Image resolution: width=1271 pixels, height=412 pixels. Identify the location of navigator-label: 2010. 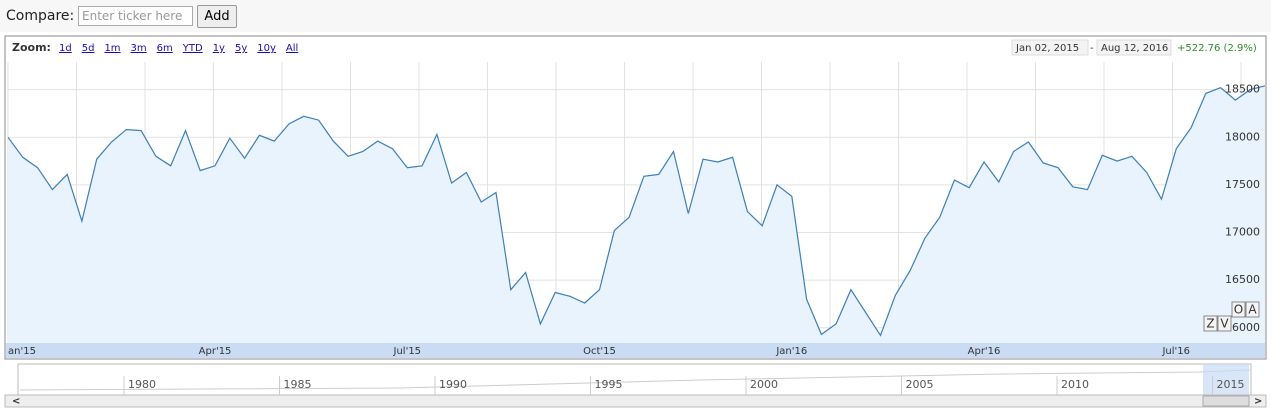
(1075, 384).